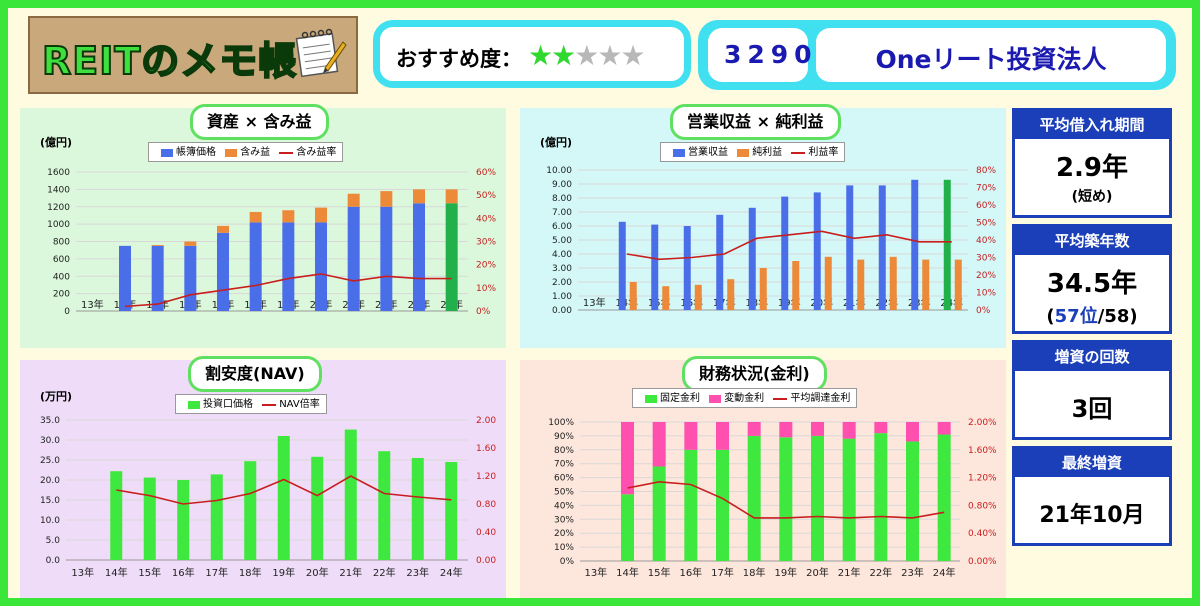 The width and height of the screenshot is (1200, 606). Describe the element at coordinates (288, 290) in the screenshot. I see `ratio-line` at that location.